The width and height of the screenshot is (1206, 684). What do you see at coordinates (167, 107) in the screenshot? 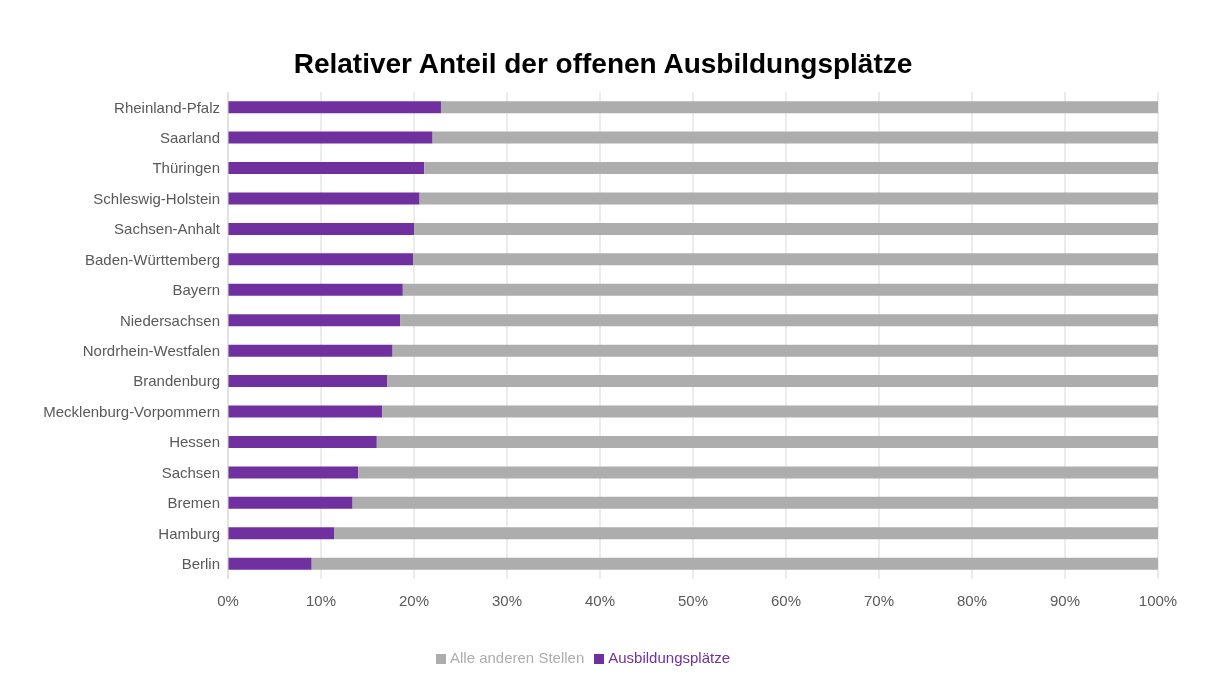
I see `y-tick-label: Rheinland-Pfalz` at bounding box center [167, 107].